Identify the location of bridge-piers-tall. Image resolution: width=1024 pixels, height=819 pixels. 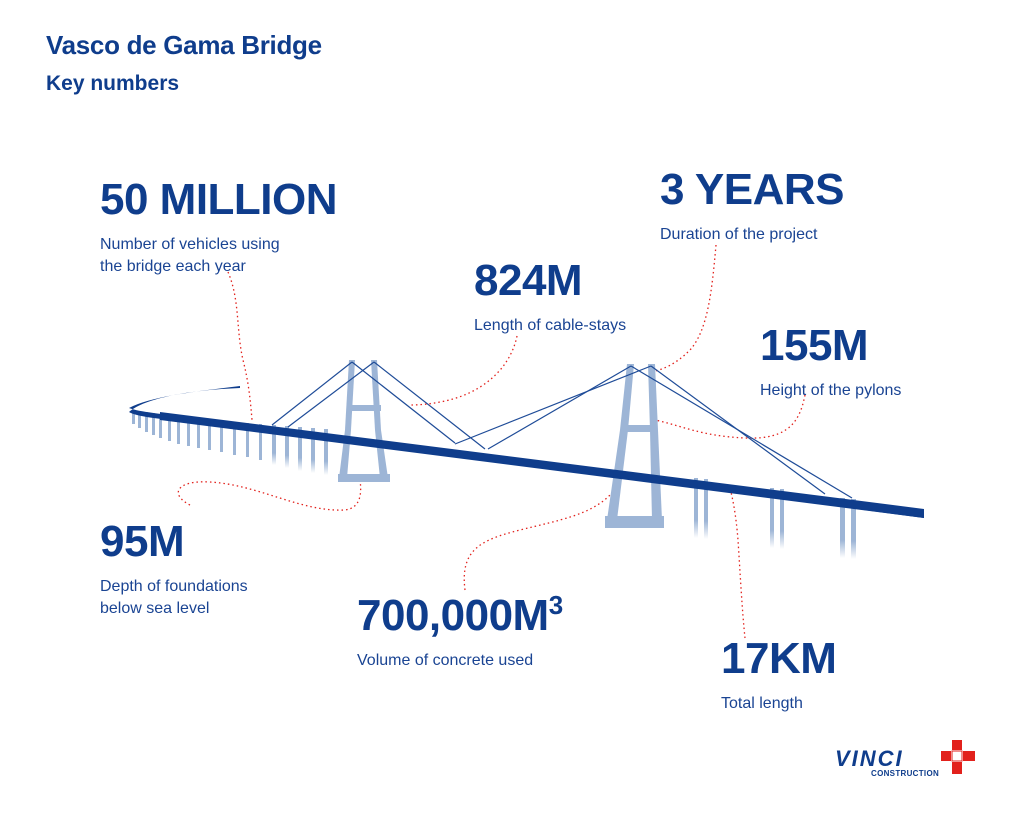
(564, 492).